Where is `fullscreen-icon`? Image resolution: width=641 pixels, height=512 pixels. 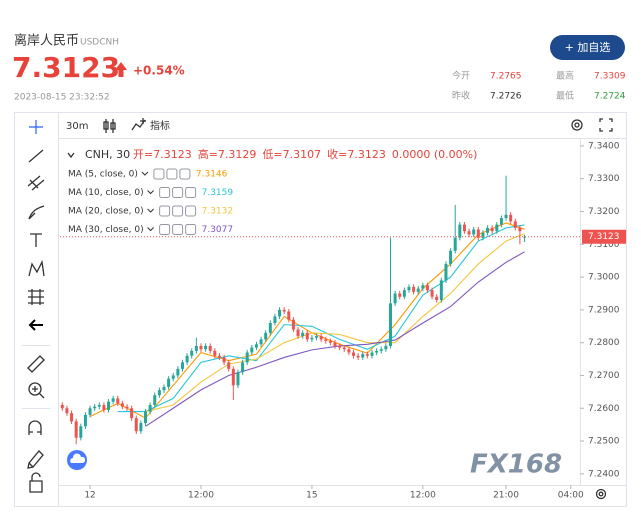
fullscreen-icon is located at coordinates (606, 125).